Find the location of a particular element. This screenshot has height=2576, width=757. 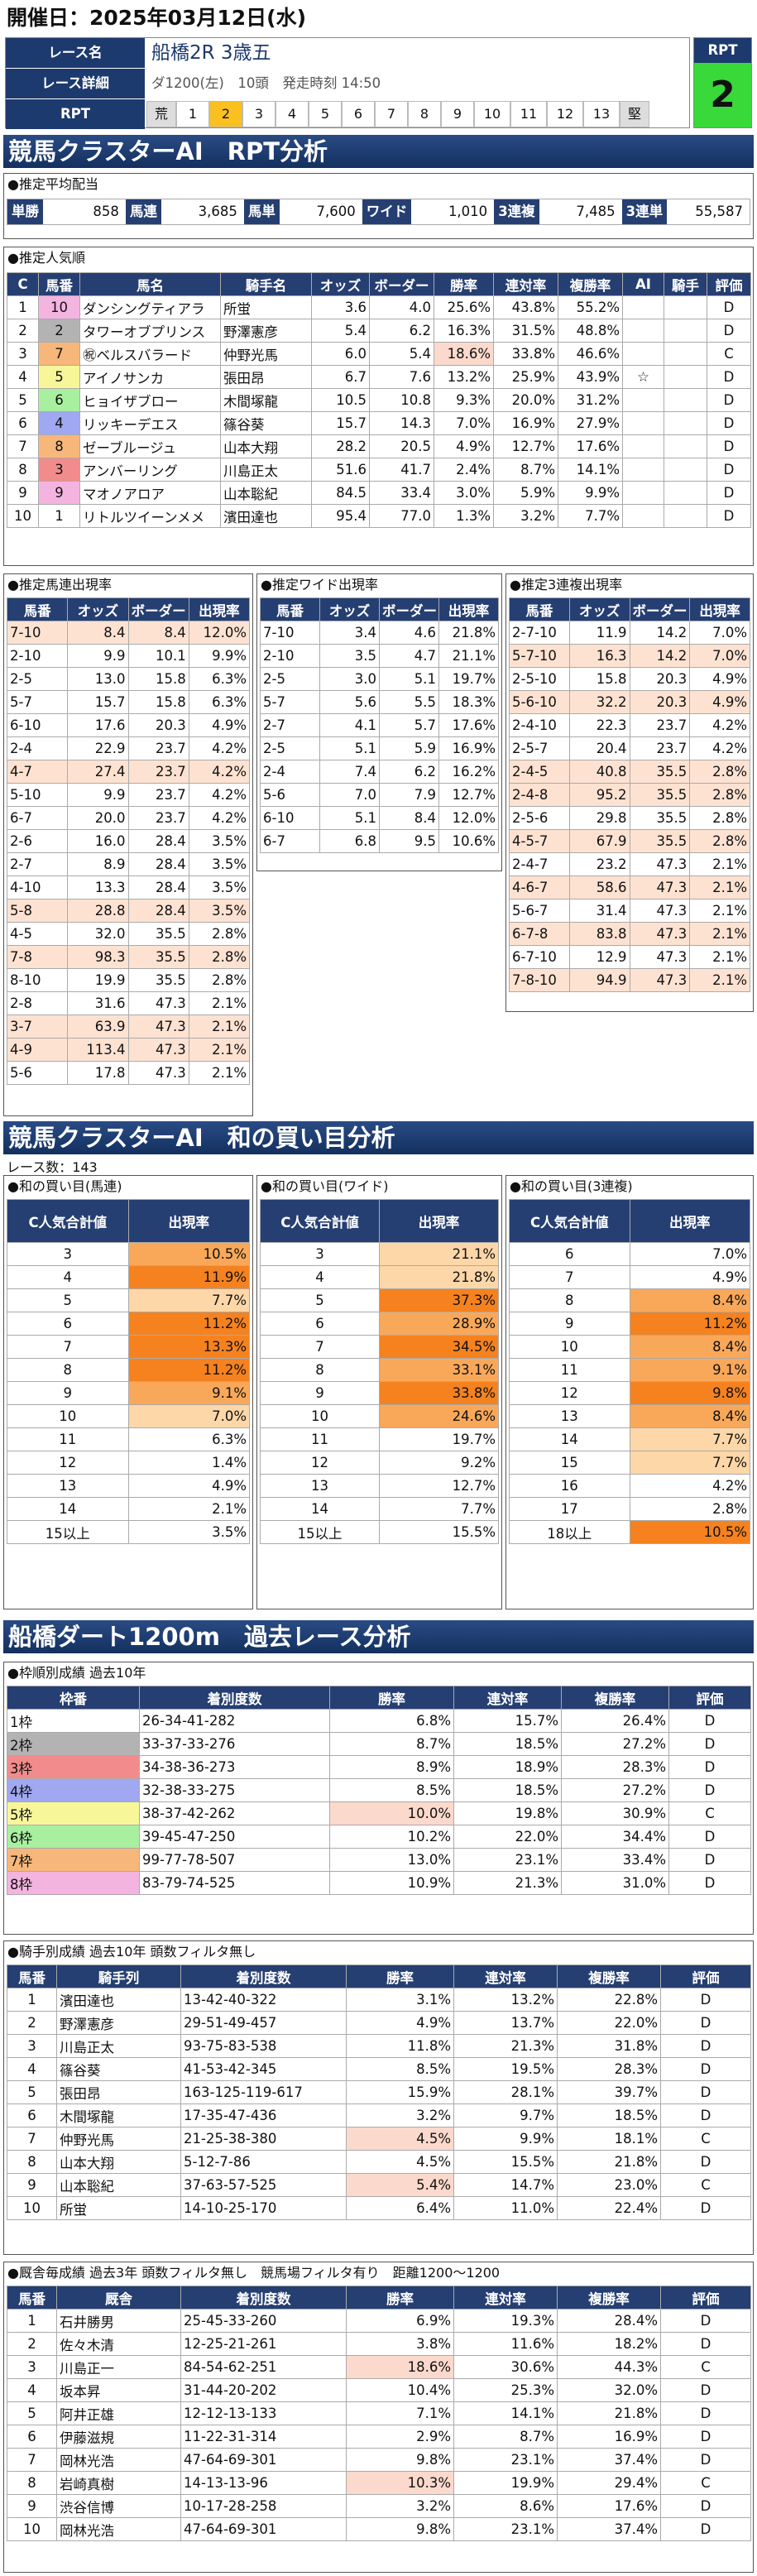

sum-umaren-caption: ●和の買い目(馬連) is located at coordinates (64, 1186).